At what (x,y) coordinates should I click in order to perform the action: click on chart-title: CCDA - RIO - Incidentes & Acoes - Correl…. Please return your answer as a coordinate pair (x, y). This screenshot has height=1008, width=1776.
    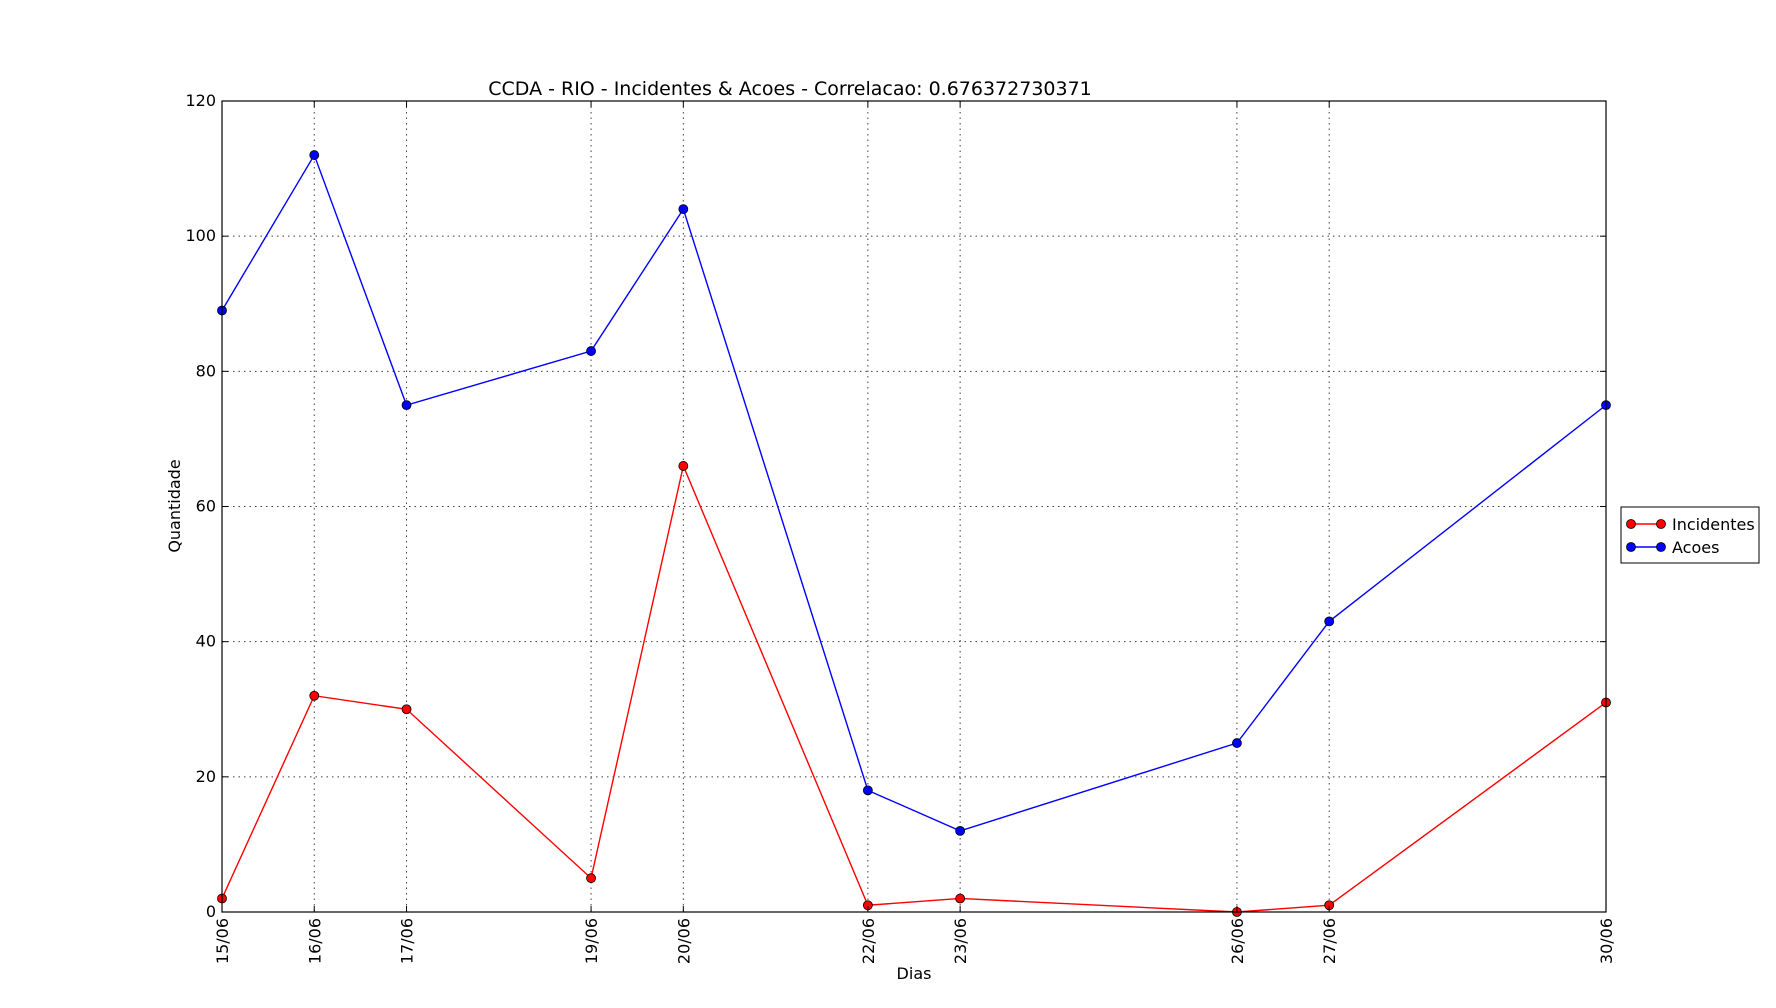
    Looking at the image, I should click on (790, 89).